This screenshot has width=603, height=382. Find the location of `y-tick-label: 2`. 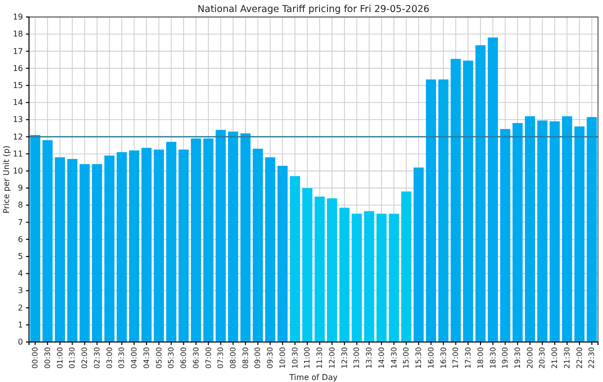

y-tick-label: 2 is located at coordinates (20, 307).